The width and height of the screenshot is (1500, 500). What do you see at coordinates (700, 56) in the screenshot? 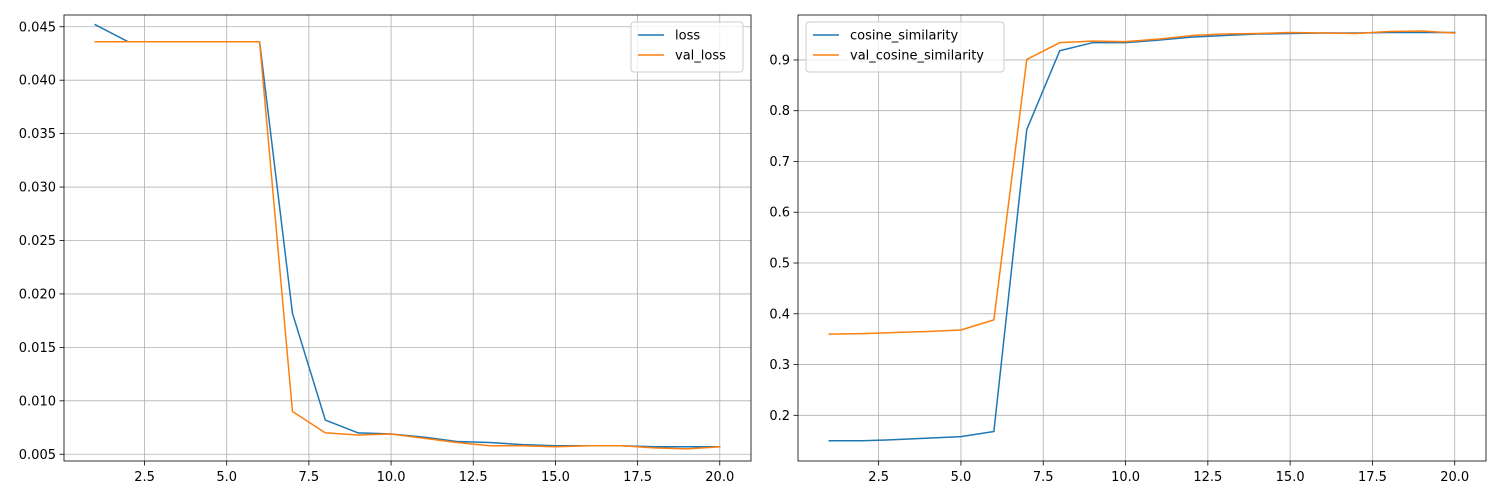
I see `legend-label: val_loss` at bounding box center [700, 56].